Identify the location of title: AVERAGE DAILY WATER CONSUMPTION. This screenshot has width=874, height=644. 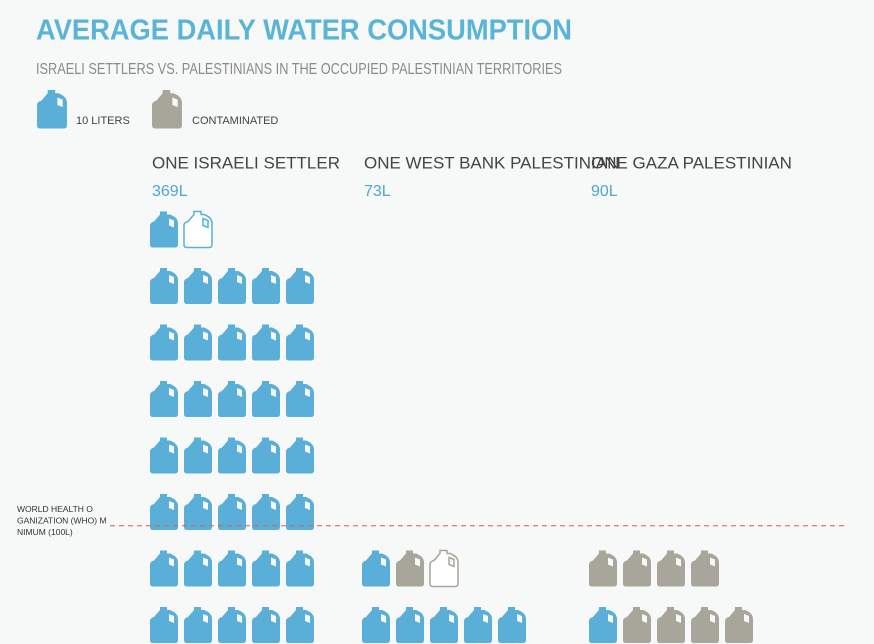
(304, 31).